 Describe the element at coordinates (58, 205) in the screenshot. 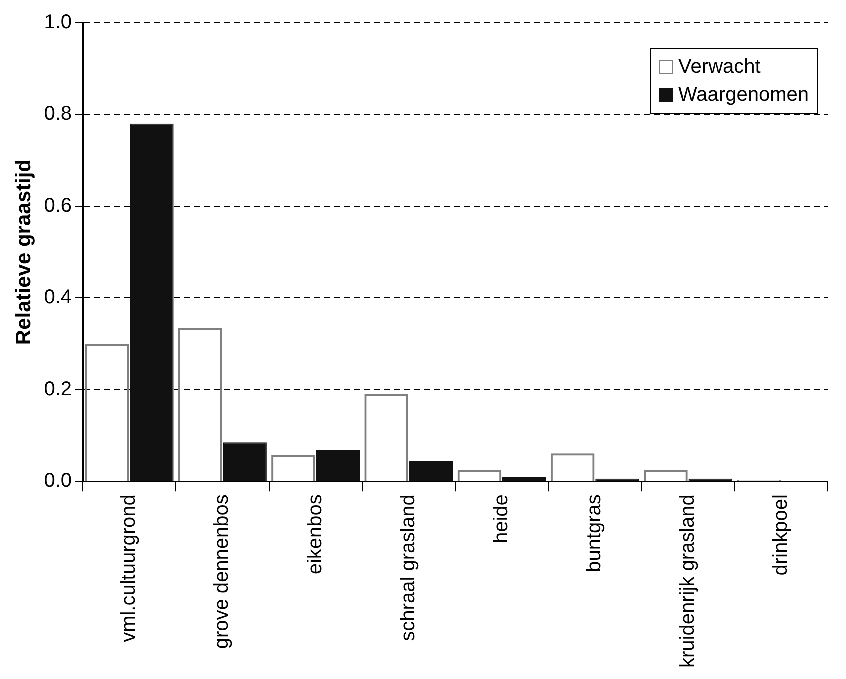

I see `y-tick-label: 0.6` at that location.